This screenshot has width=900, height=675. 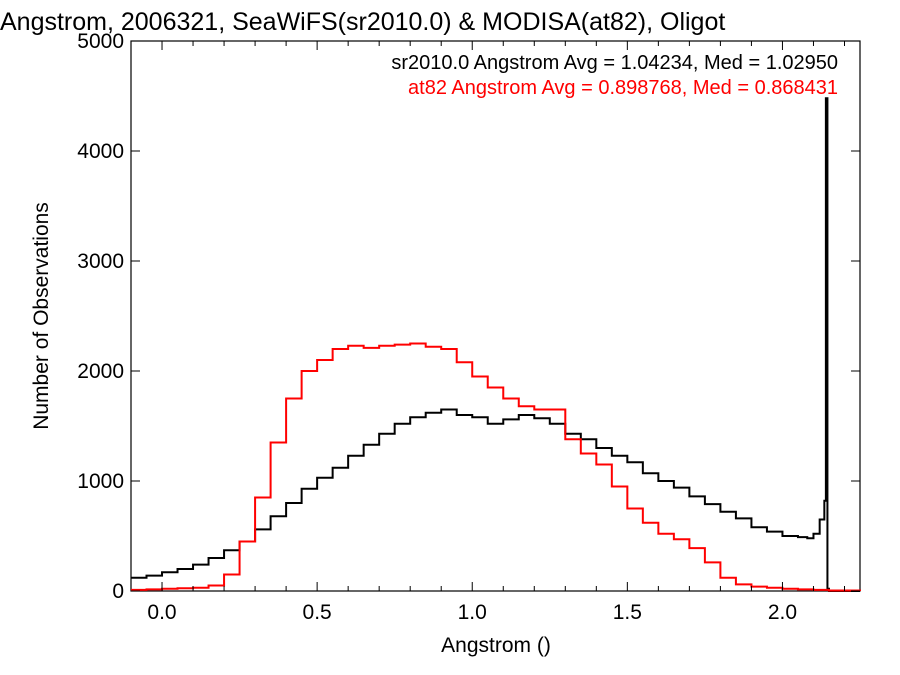 I want to click on y-axis-label: Number of Observations, so click(x=41, y=316).